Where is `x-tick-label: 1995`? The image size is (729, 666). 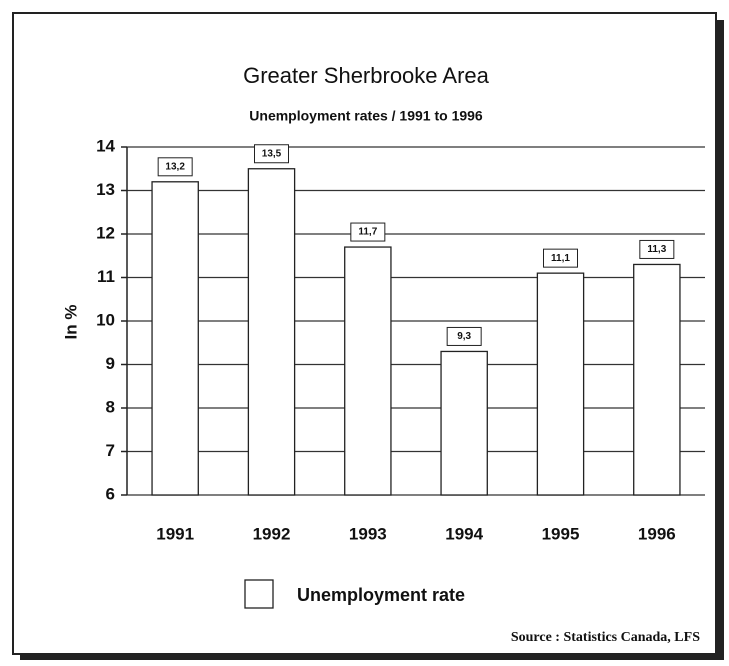 x-tick-label: 1995 is located at coordinates (561, 533).